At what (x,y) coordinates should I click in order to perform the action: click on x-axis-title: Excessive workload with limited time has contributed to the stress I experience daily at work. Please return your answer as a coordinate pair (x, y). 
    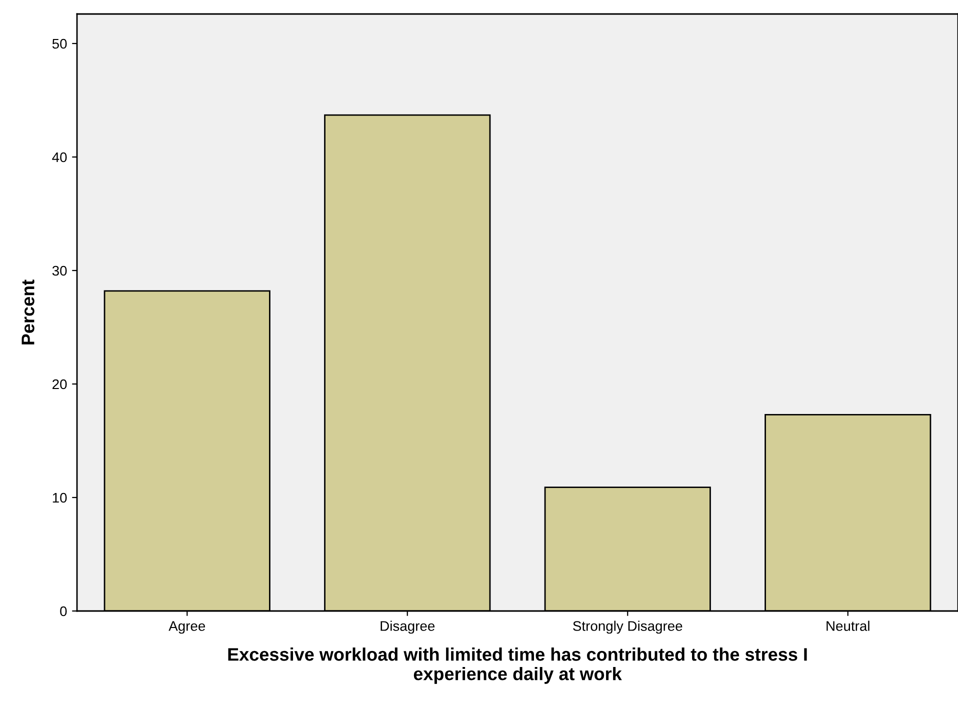
    Looking at the image, I should click on (517, 666).